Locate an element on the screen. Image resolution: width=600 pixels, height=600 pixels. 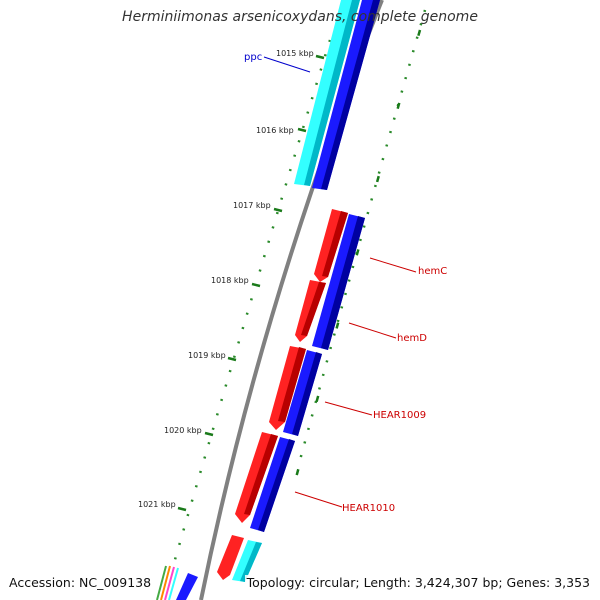
gene-HEAR1010-reverse is located at coordinates (272, 484).